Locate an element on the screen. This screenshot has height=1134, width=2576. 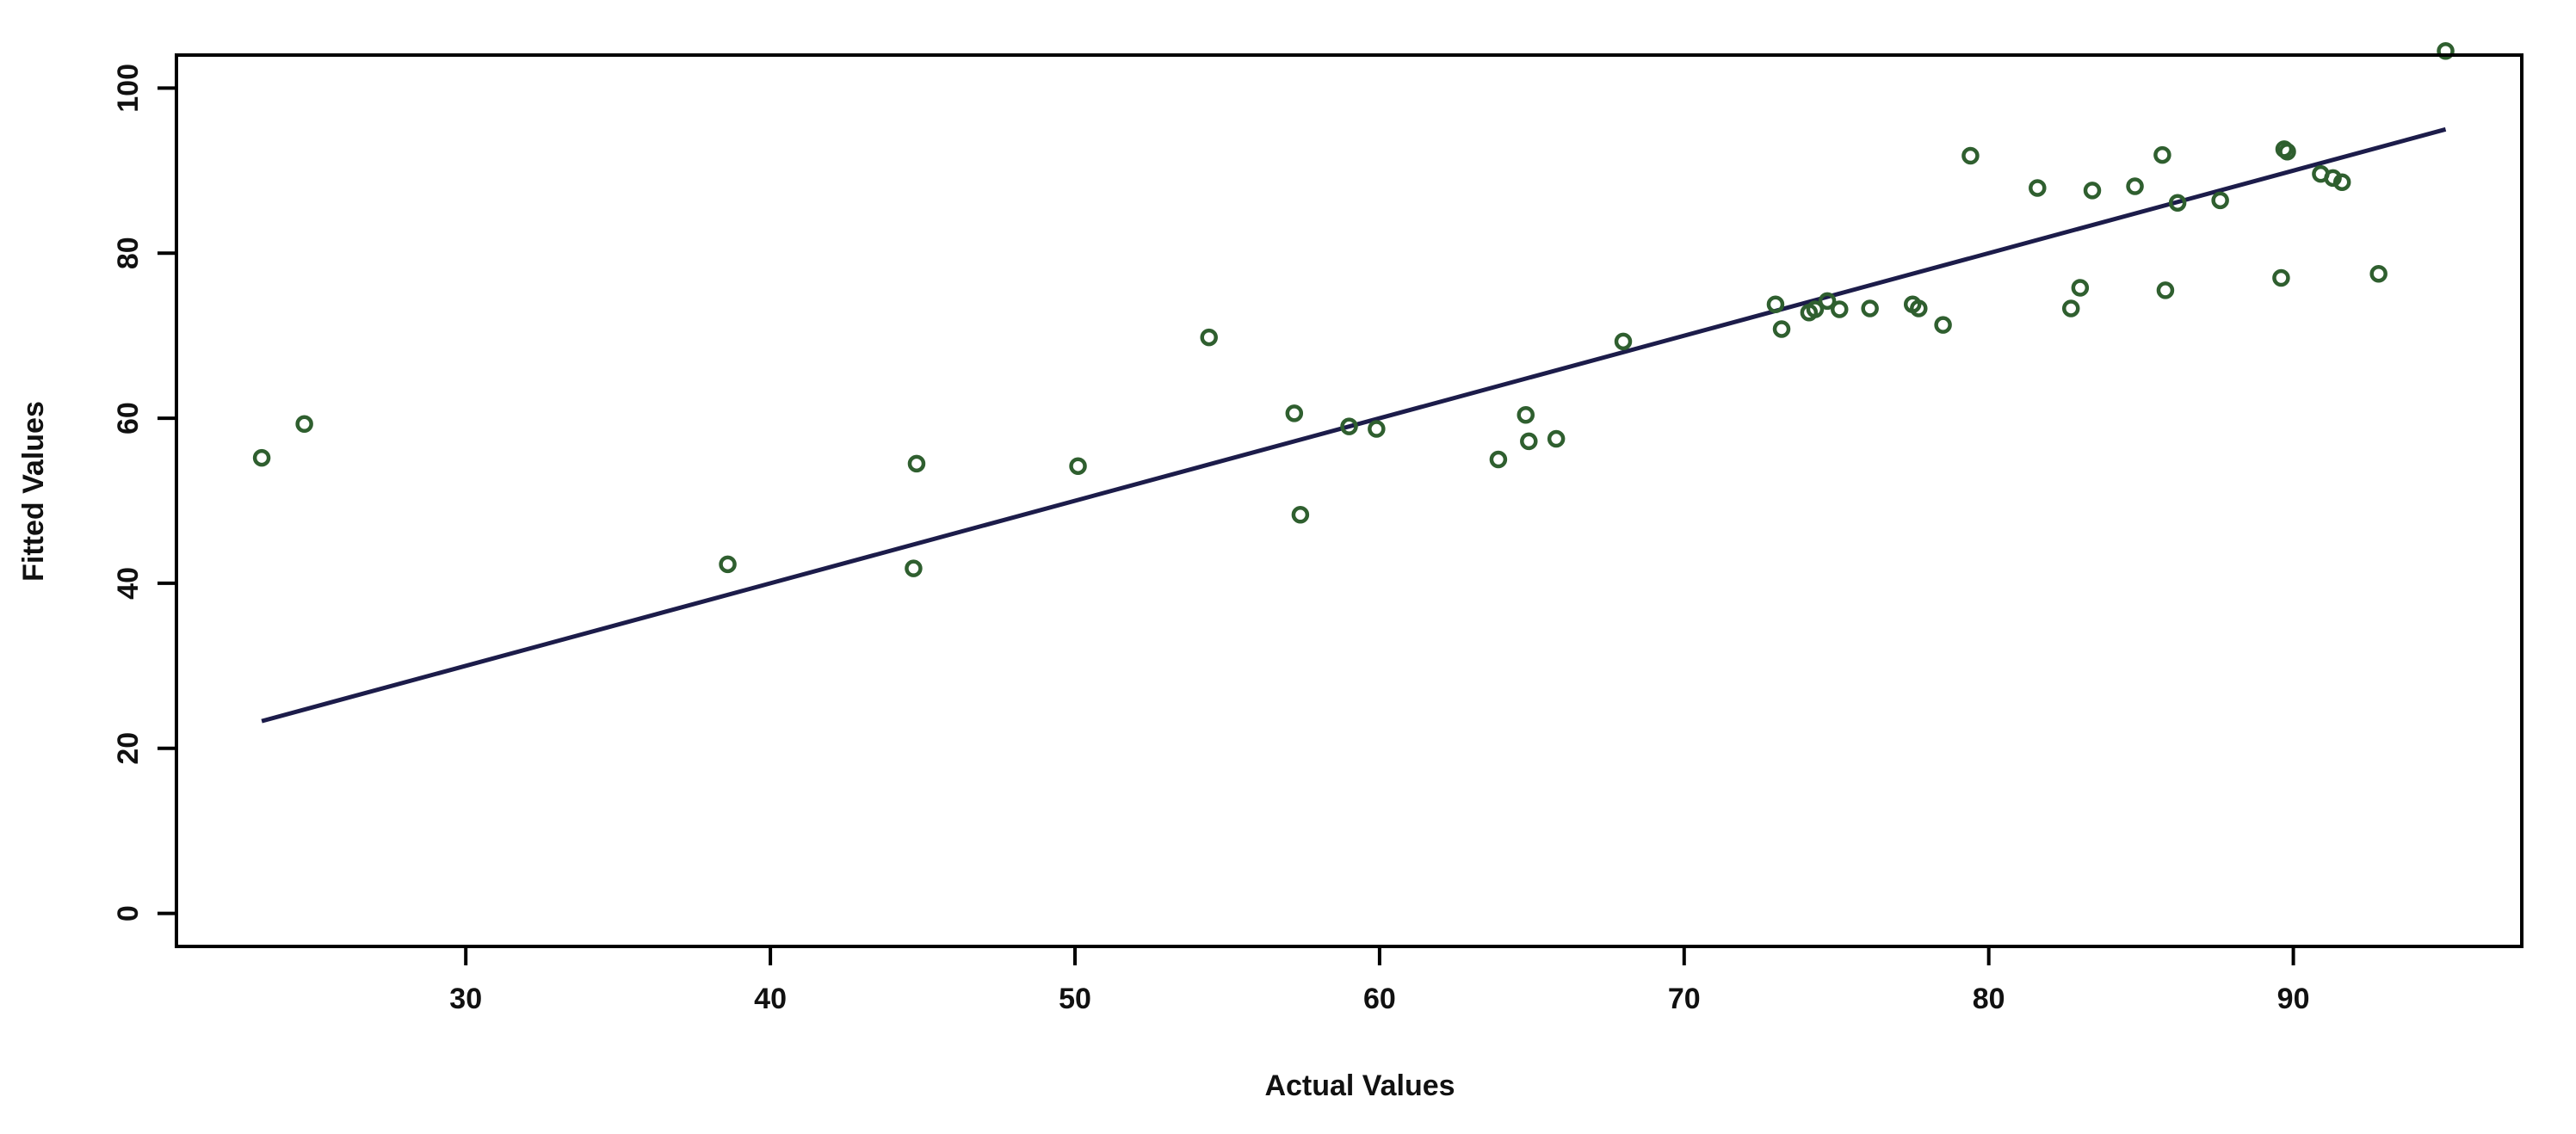
x-tick-label: 70 is located at coordinates (1684, 999).